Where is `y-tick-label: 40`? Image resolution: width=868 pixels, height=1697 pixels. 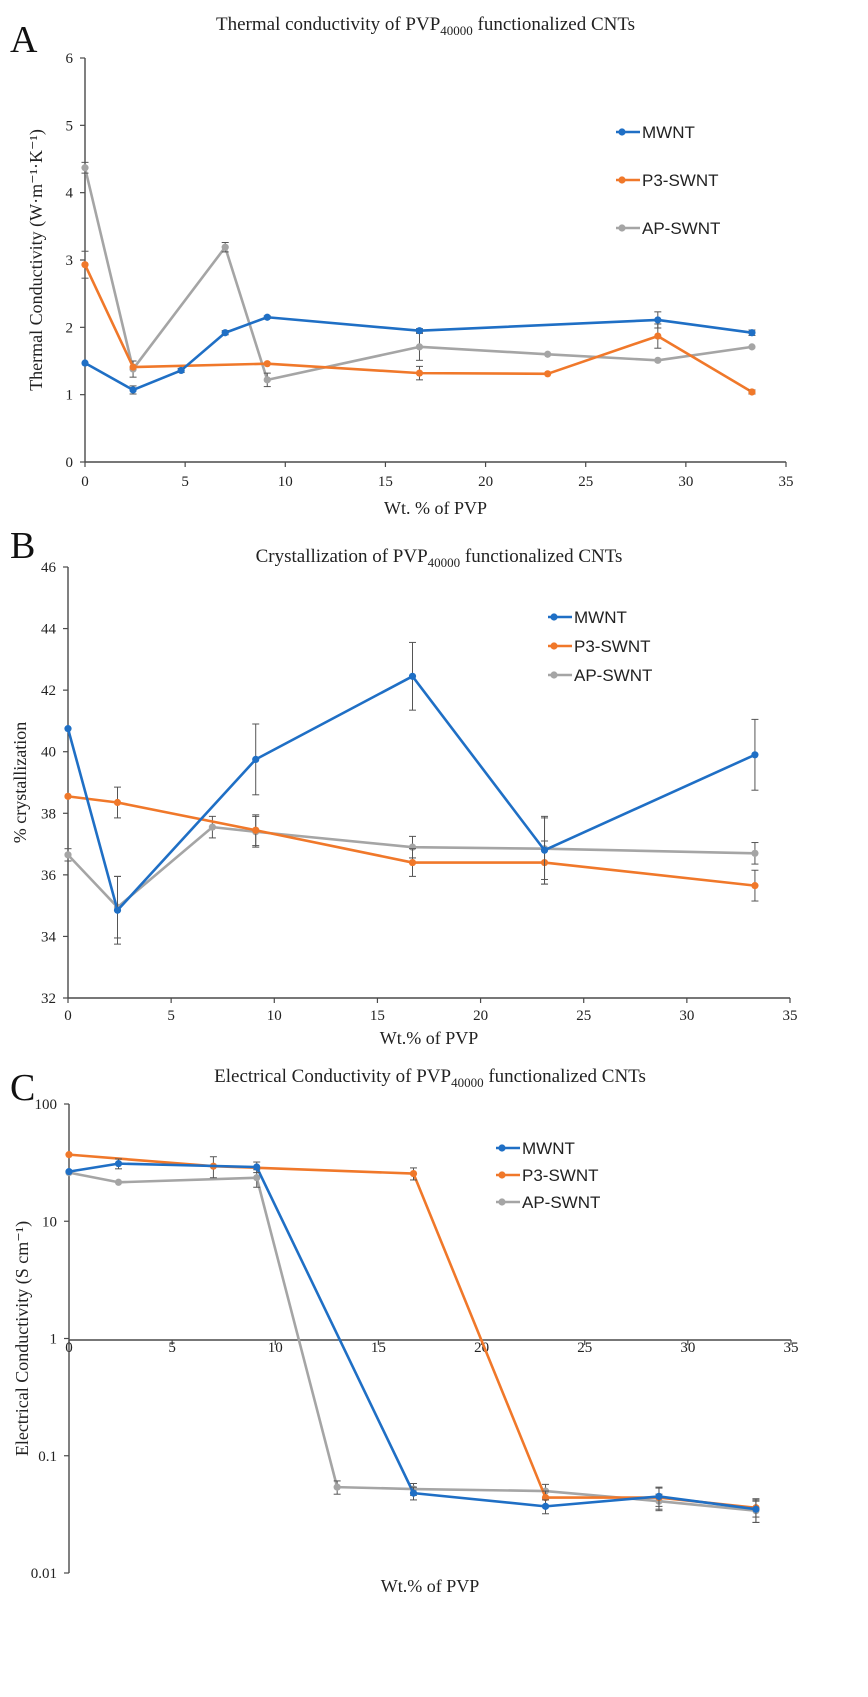
y-tick-label: 40 is located at coordinates (48, 753).